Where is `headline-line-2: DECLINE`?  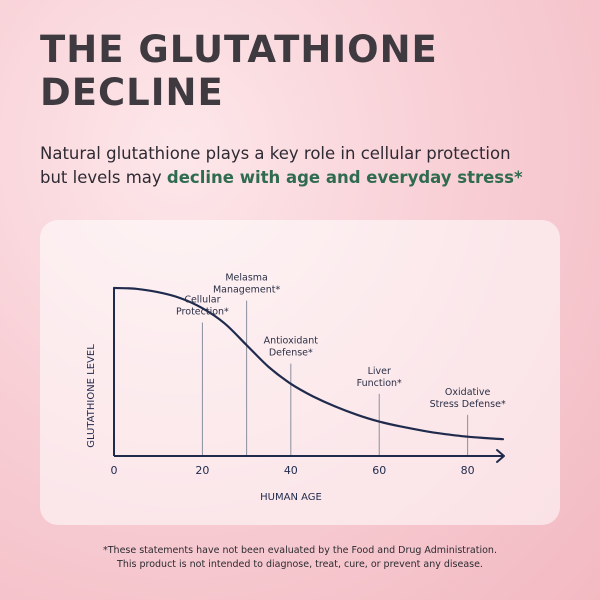
headline-line-2: DECLINE is located at coordinates (132, 92).